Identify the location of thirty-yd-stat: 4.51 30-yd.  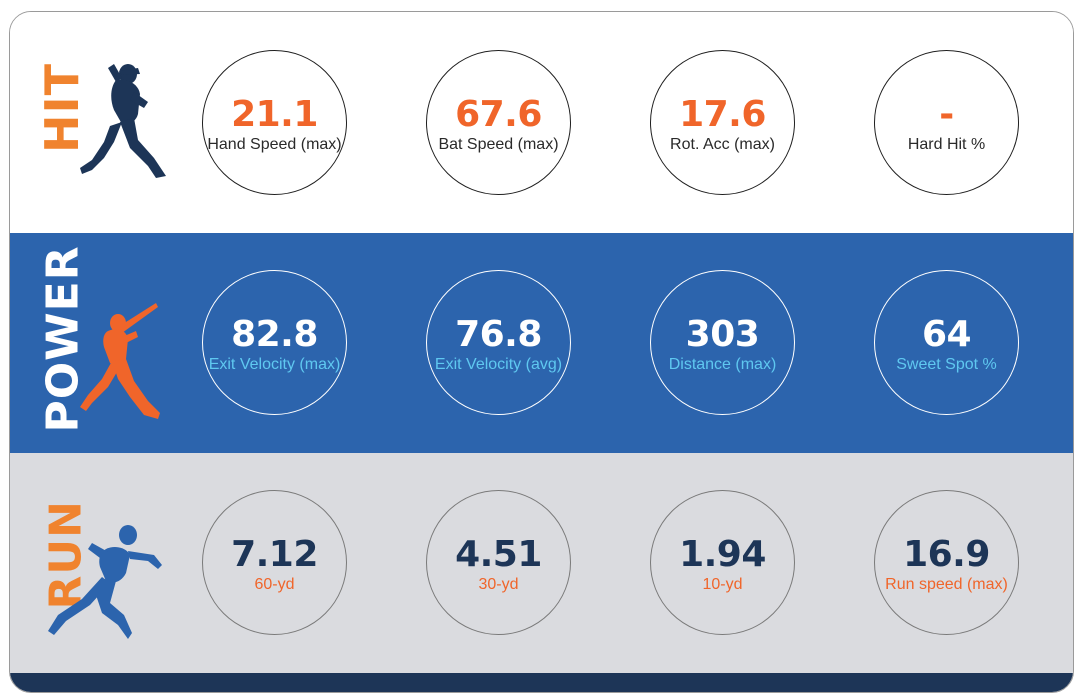
(498, 562).